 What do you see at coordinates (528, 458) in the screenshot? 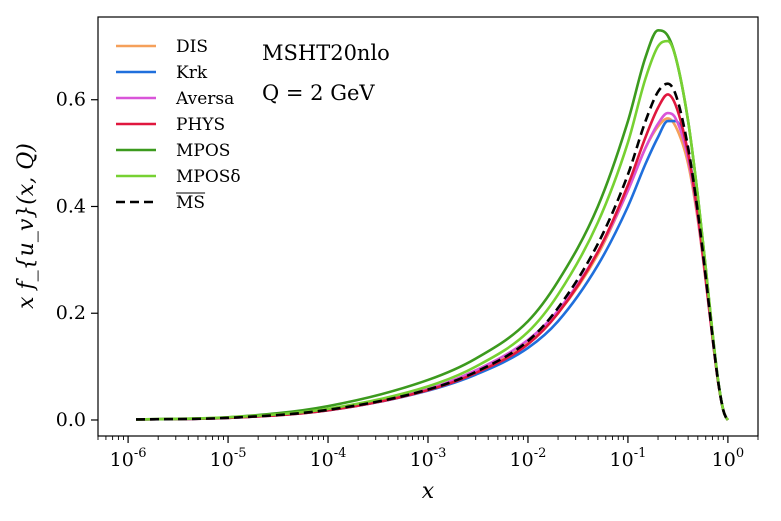
I see `x-tick-label: 10⁻²` at bounding box center [528, 458].